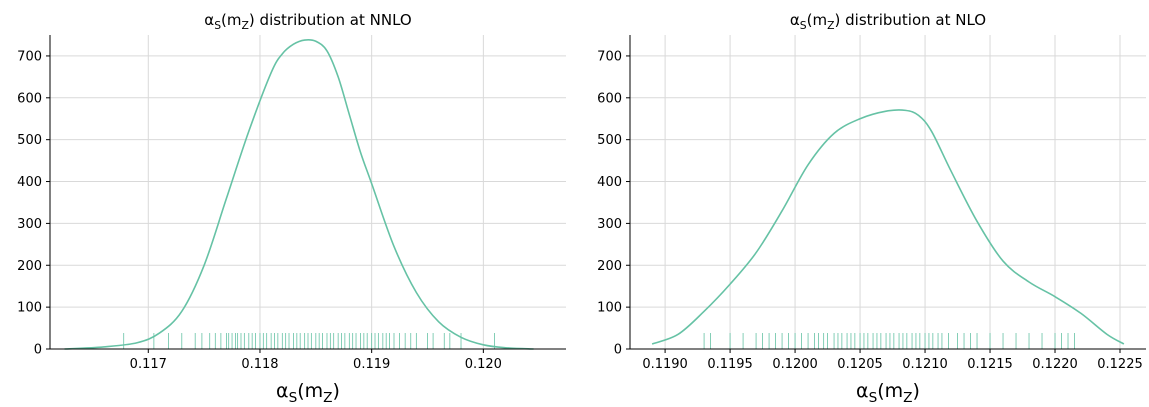 This screenshot has height=407, width=1149. What do you see at coordinates (1120, 364) in the screenshot?
I see `x-tick-label: 0.1225` at bounding box center [1120, 364].